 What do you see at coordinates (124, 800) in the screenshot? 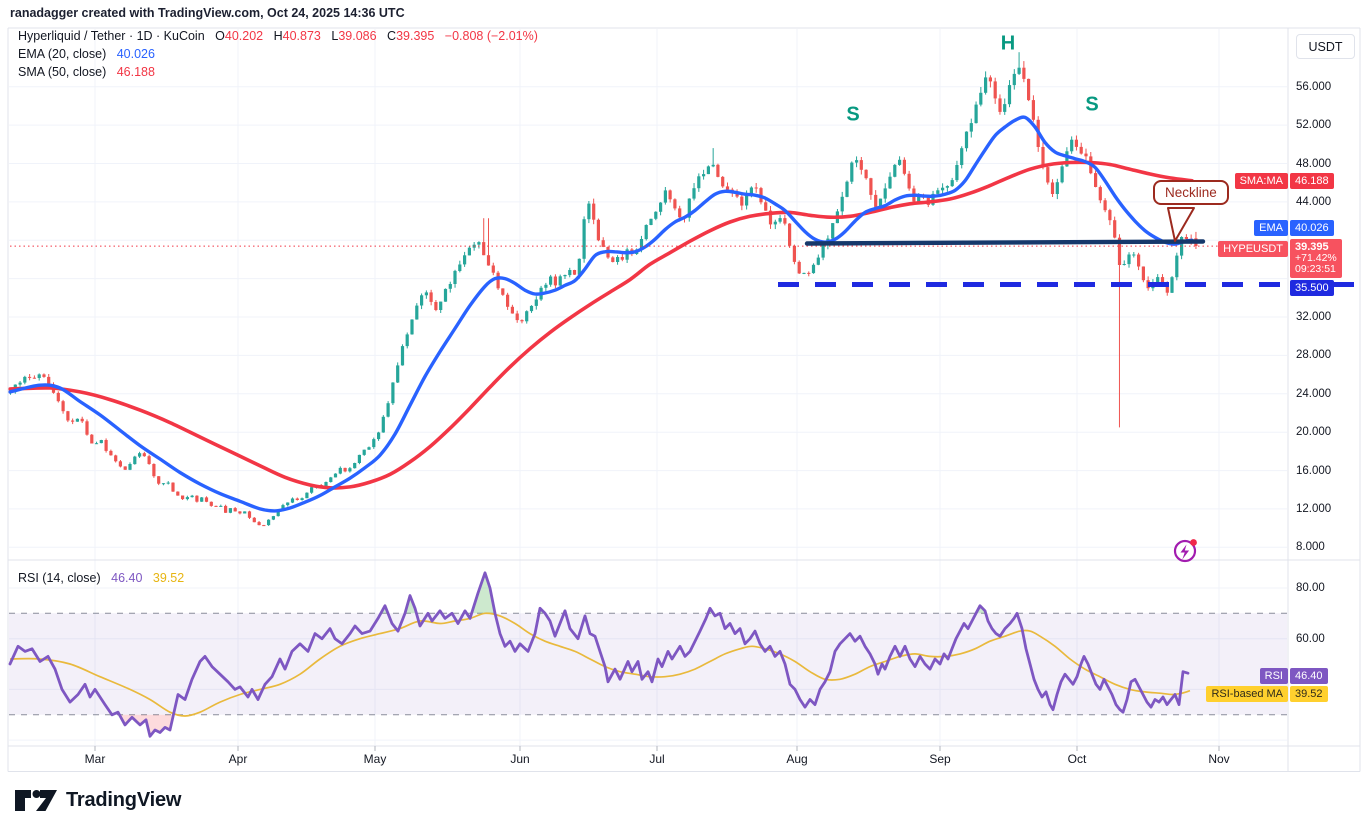
I see `tradingview-wordmark: TradingView` at bounding box center [124, 800].